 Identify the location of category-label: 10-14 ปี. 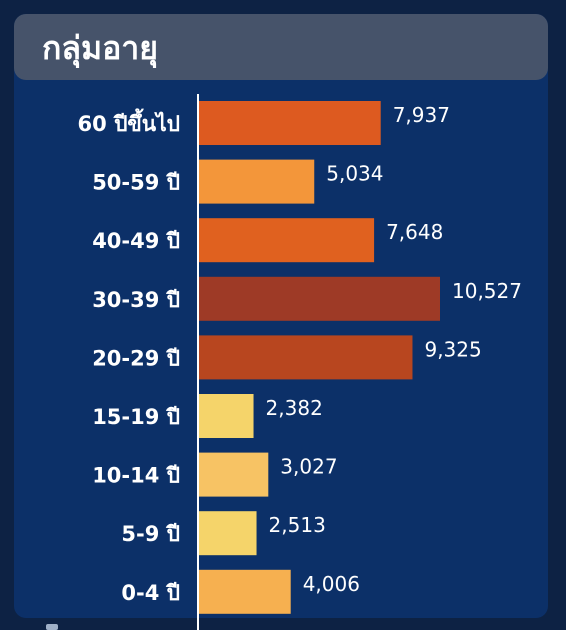
(136, 476).